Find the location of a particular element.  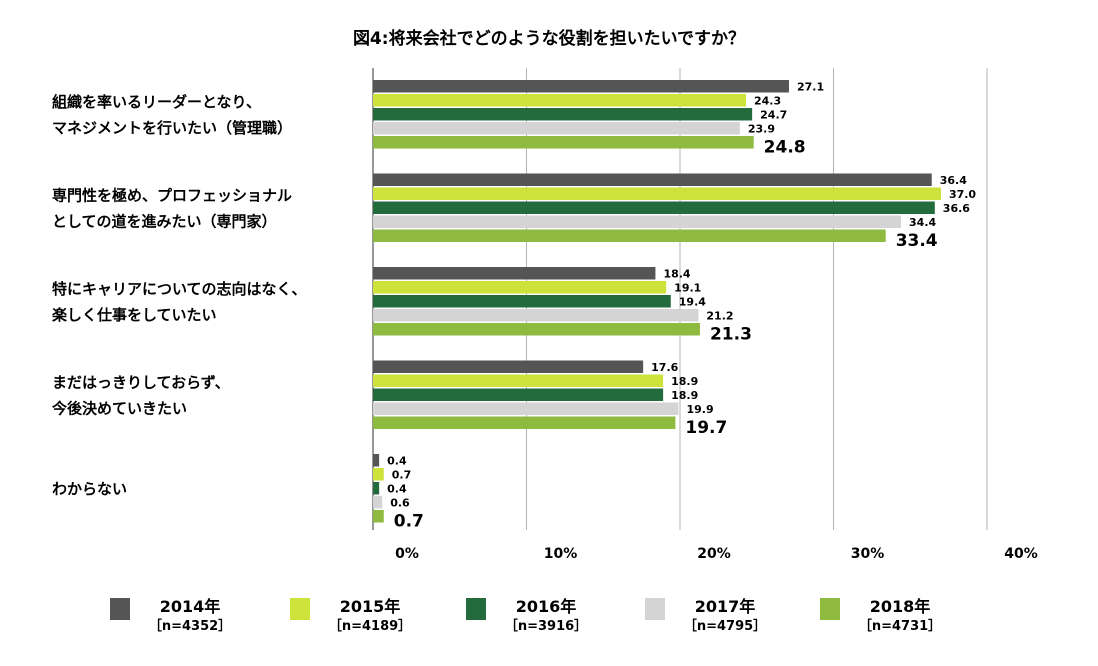

value-label: 18.4 is located at coordinates (676, 273).